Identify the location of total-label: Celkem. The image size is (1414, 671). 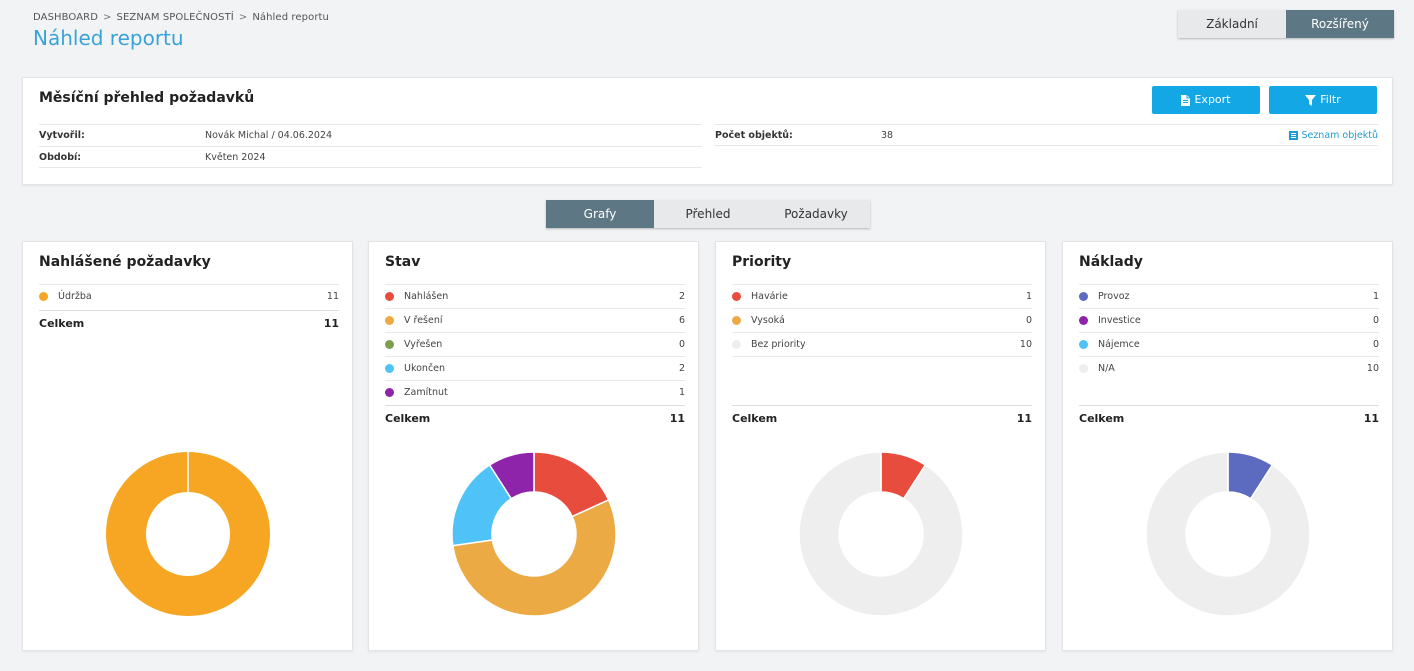
(755, 418).